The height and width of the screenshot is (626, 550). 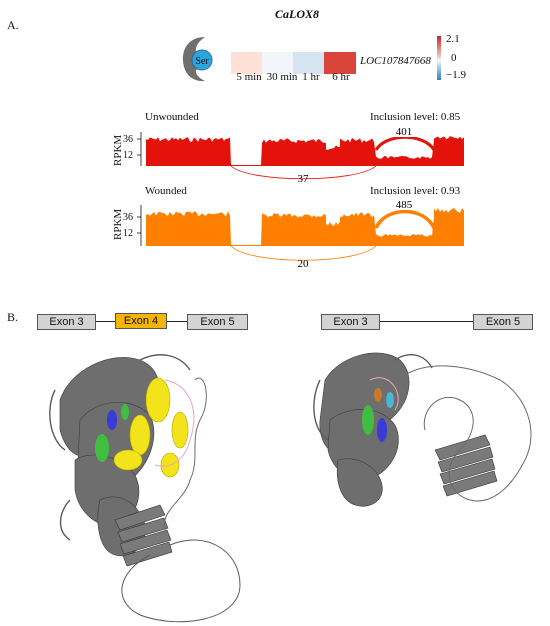 What do you see at coordinates (311, 77) in the screenshot?
I see `timepoint-label-1hr: 1 hr` at bounding box center [311, 77].